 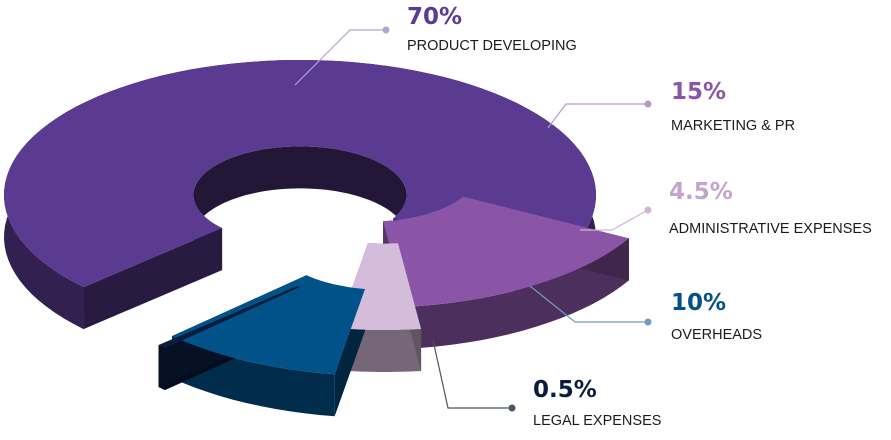 What do you see at coordinates (517, 293) in the screenshot?
I see `slice-wall-marketing-pr` at bounding box center [517, 293].